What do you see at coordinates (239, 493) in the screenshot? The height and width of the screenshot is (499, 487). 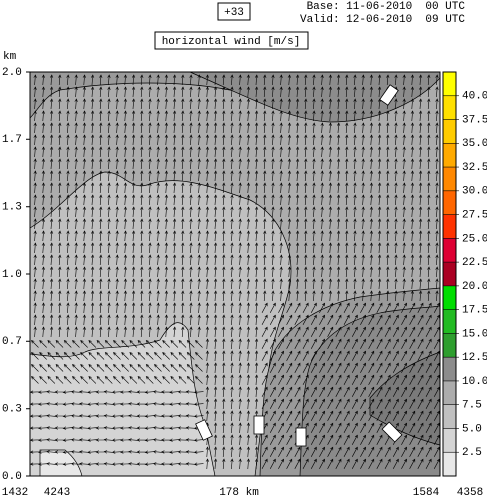 I see `x-label: 178 km` at bounding box center [239, 493].